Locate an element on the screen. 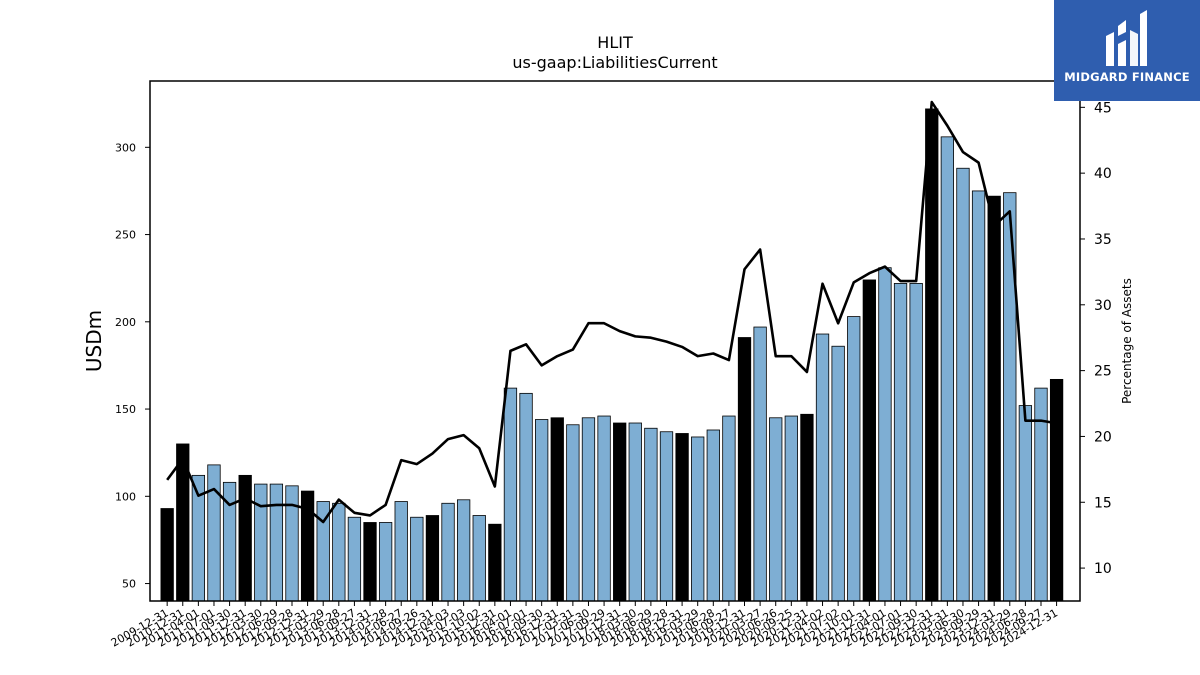 This screenshot has width=1200, height=675. chart-subtitle: us-gaap:LiabilitiesCurrent is located at coordinates (614, 62).